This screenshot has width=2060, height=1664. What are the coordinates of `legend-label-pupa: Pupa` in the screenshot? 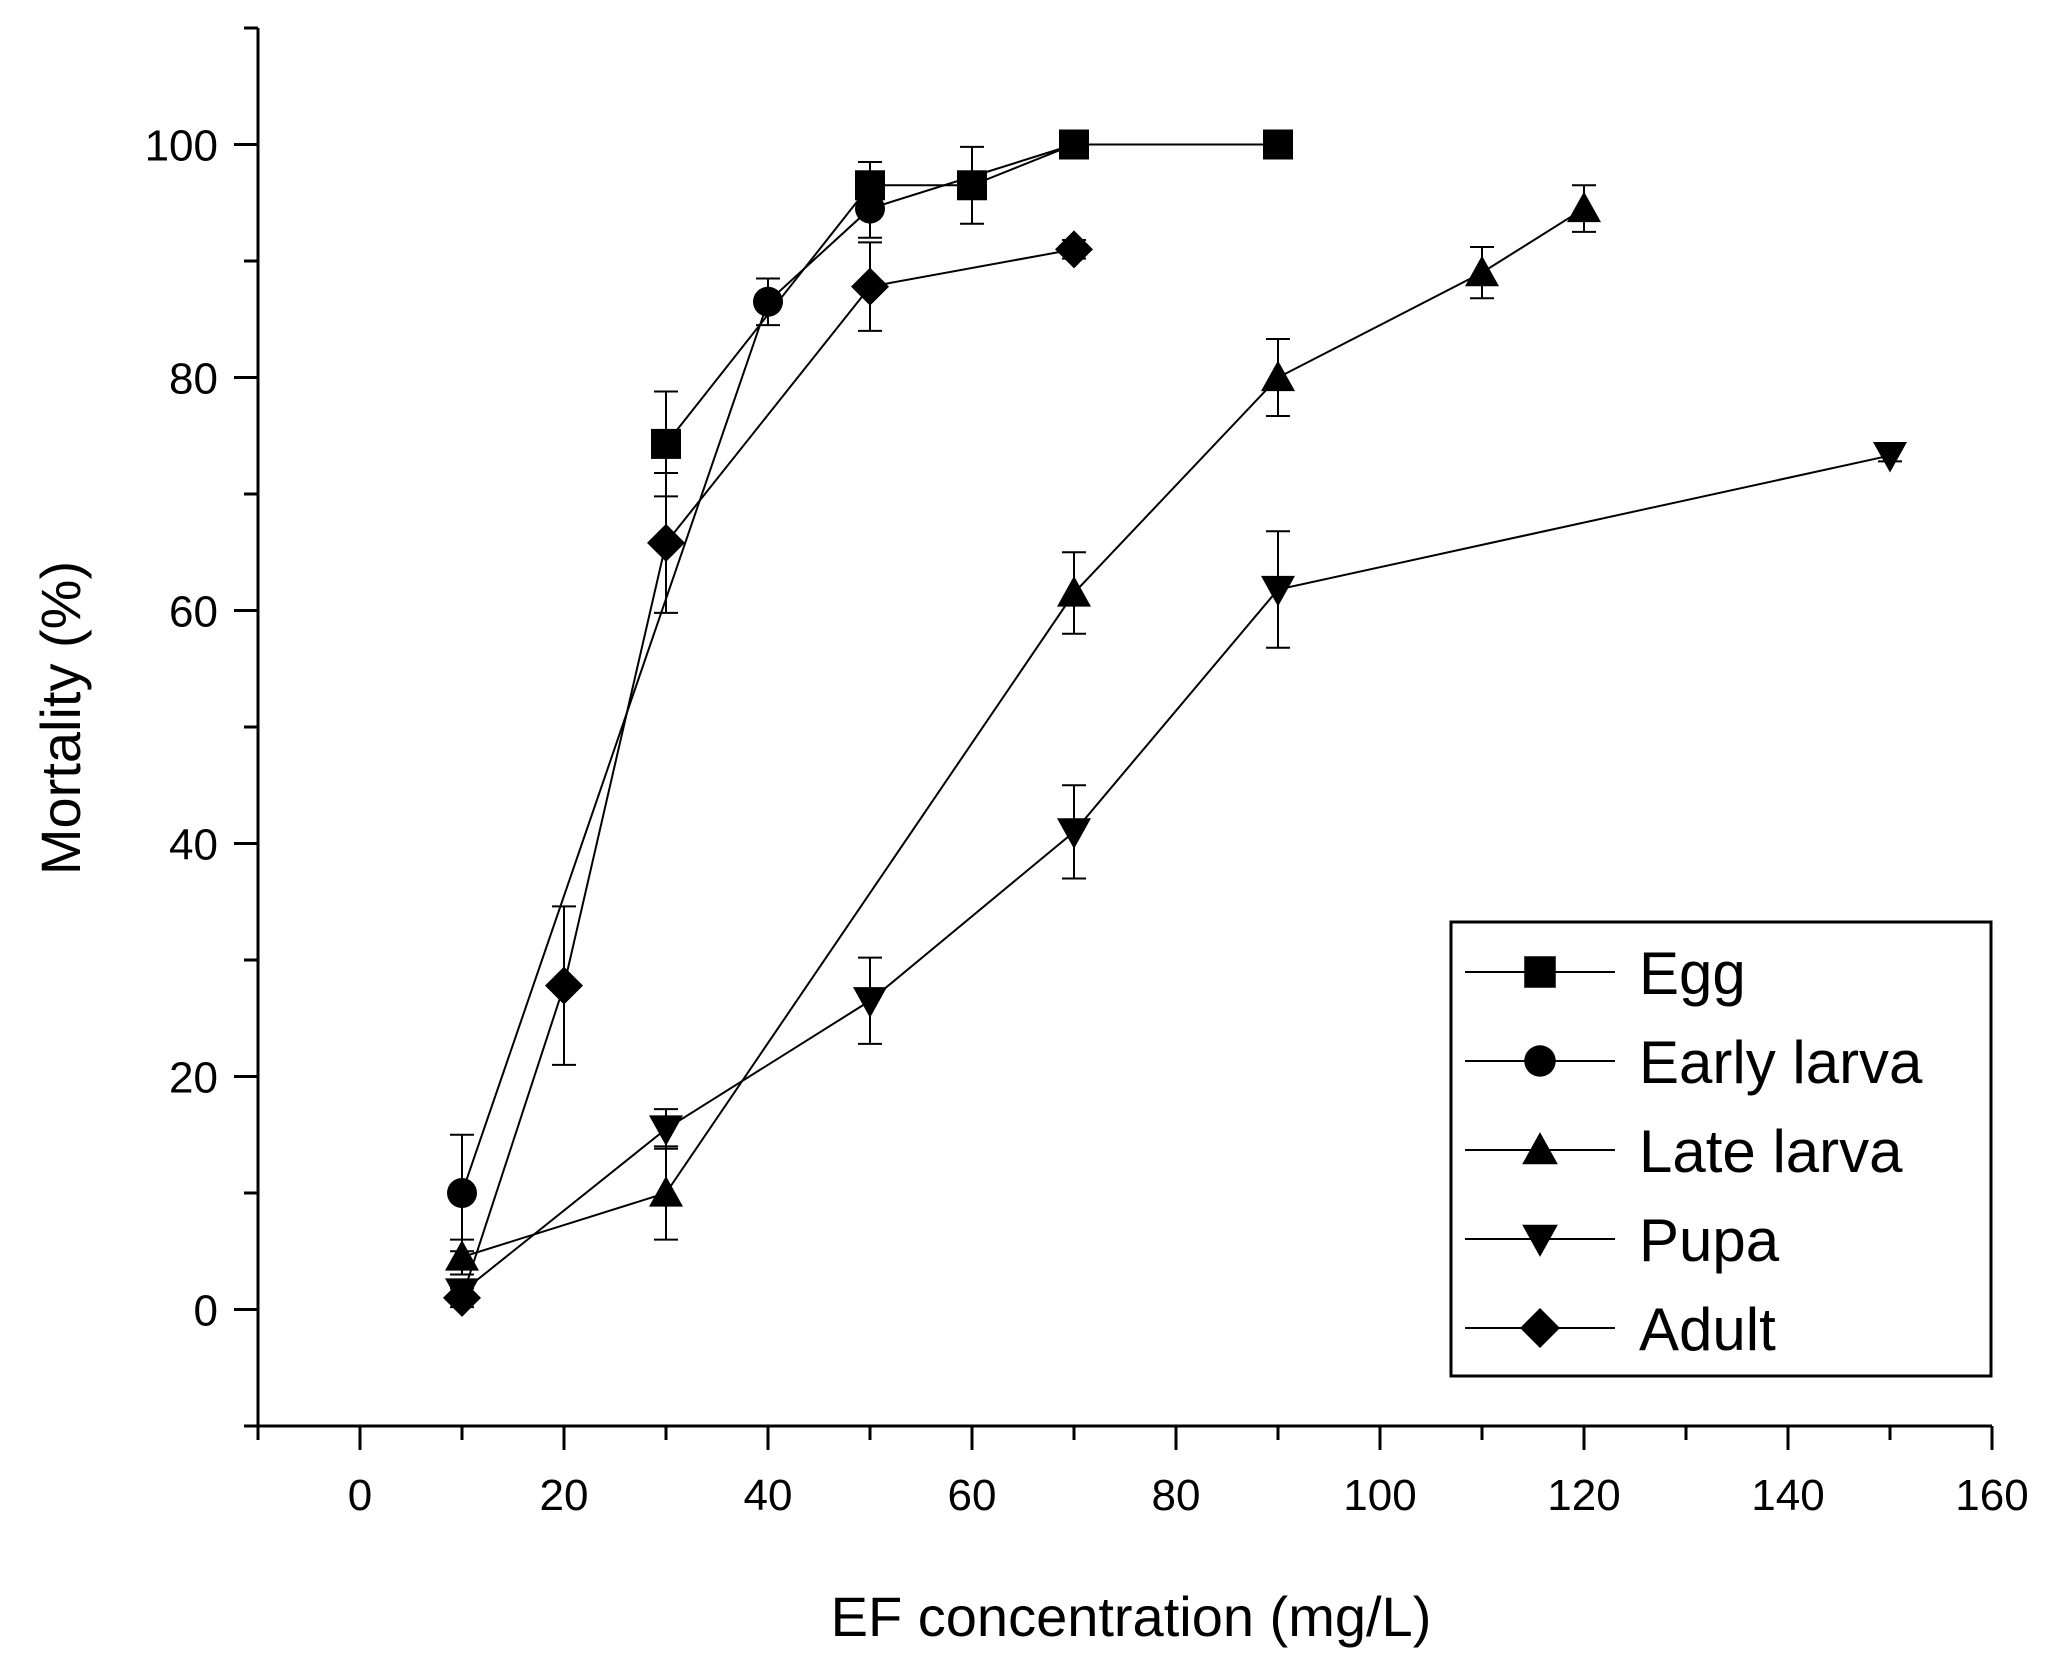 It's located at (1709, 1240).